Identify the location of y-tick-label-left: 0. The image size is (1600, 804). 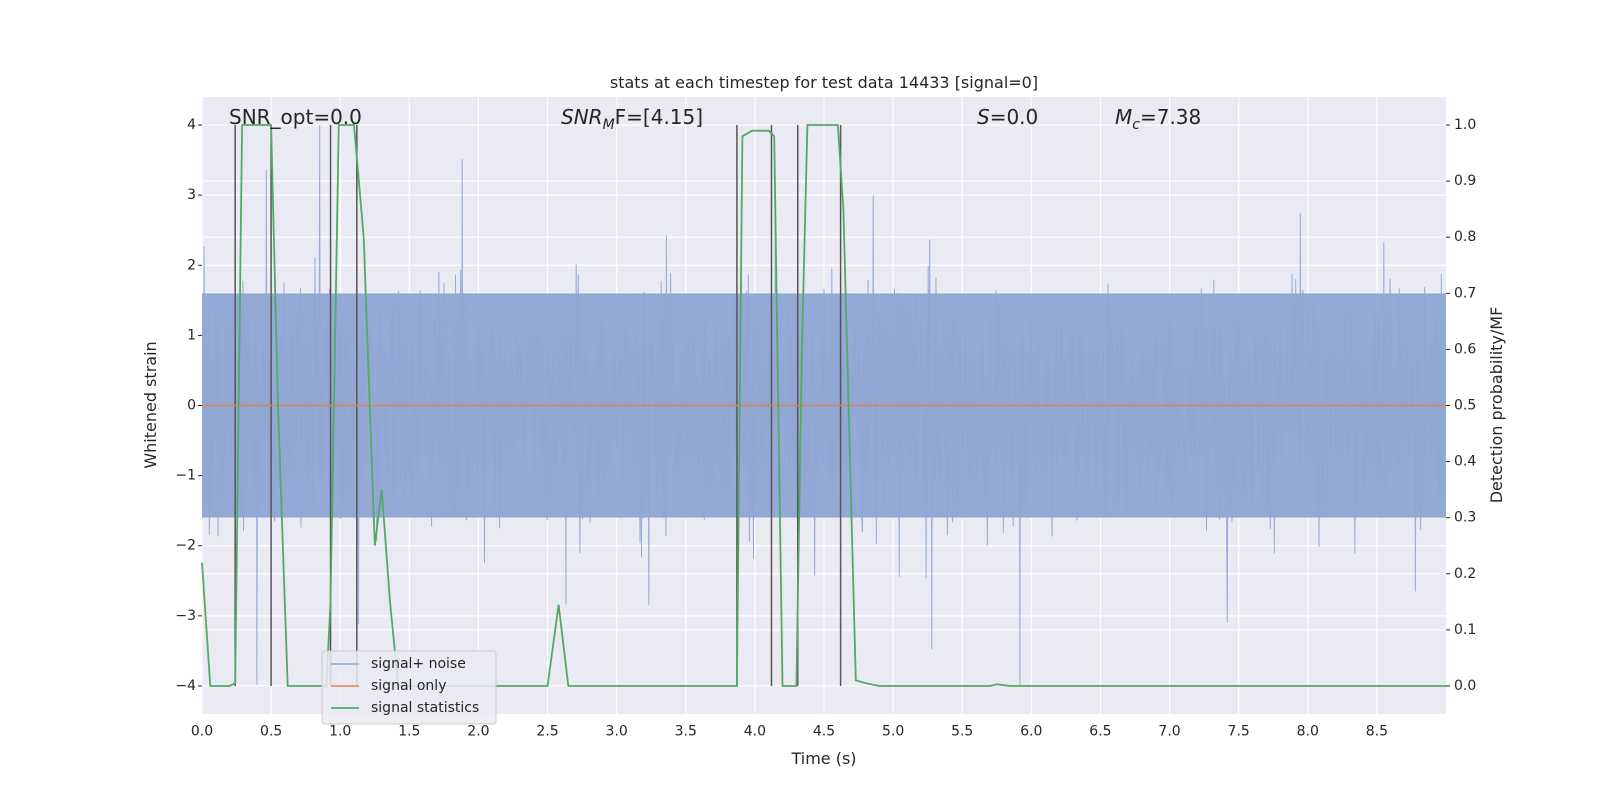
(191, 406).